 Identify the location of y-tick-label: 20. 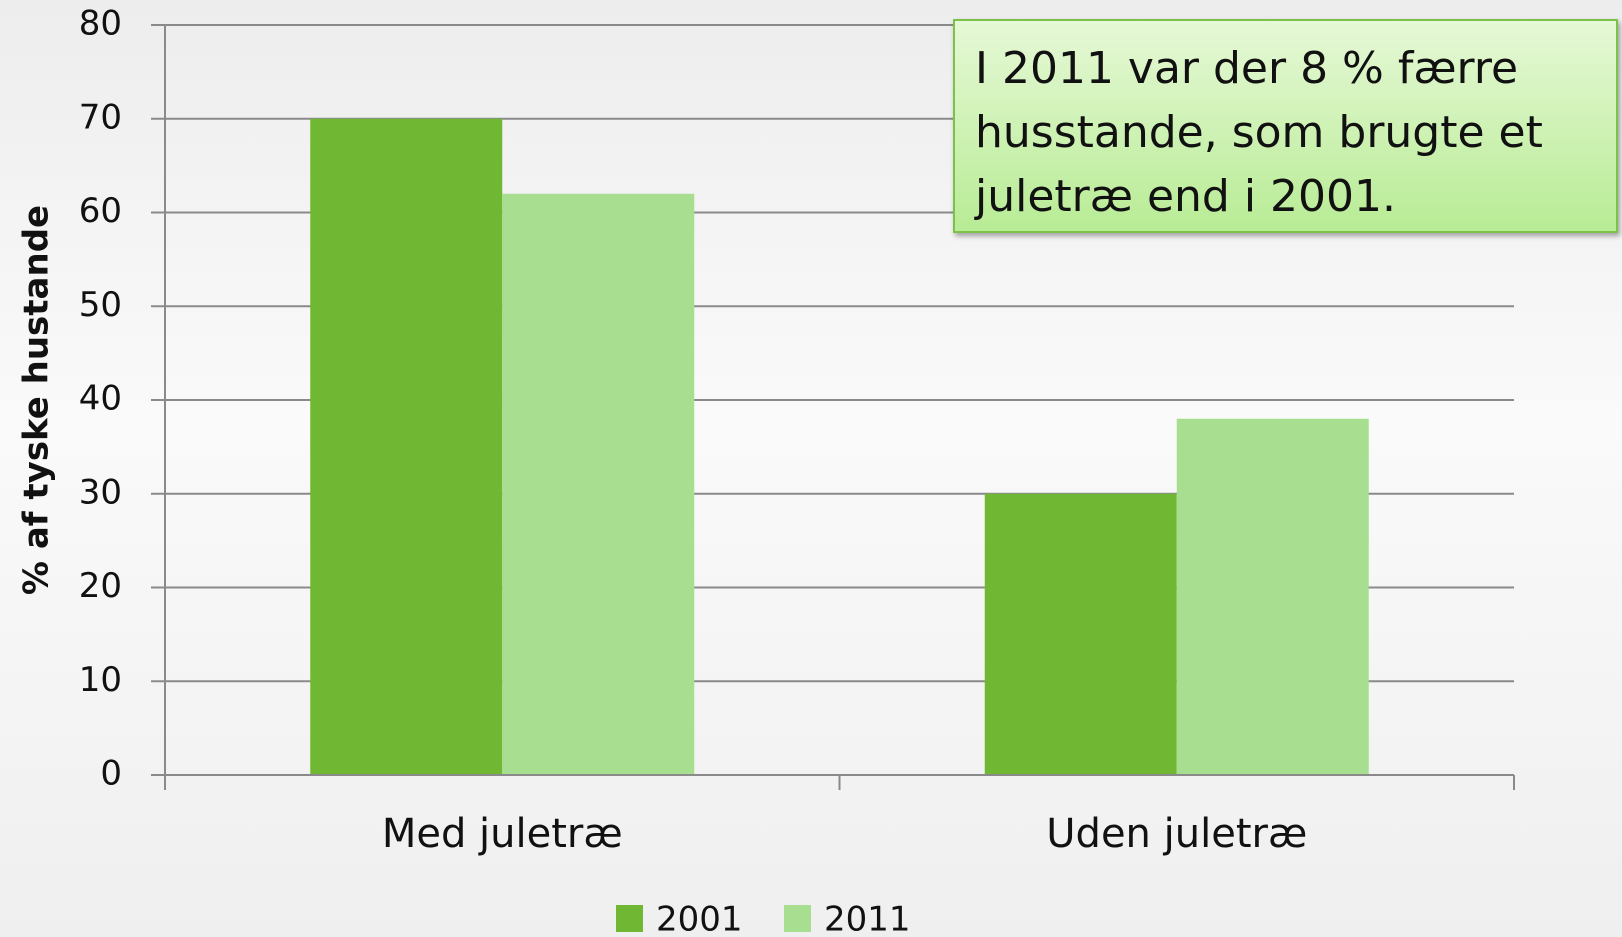
(100, 586).